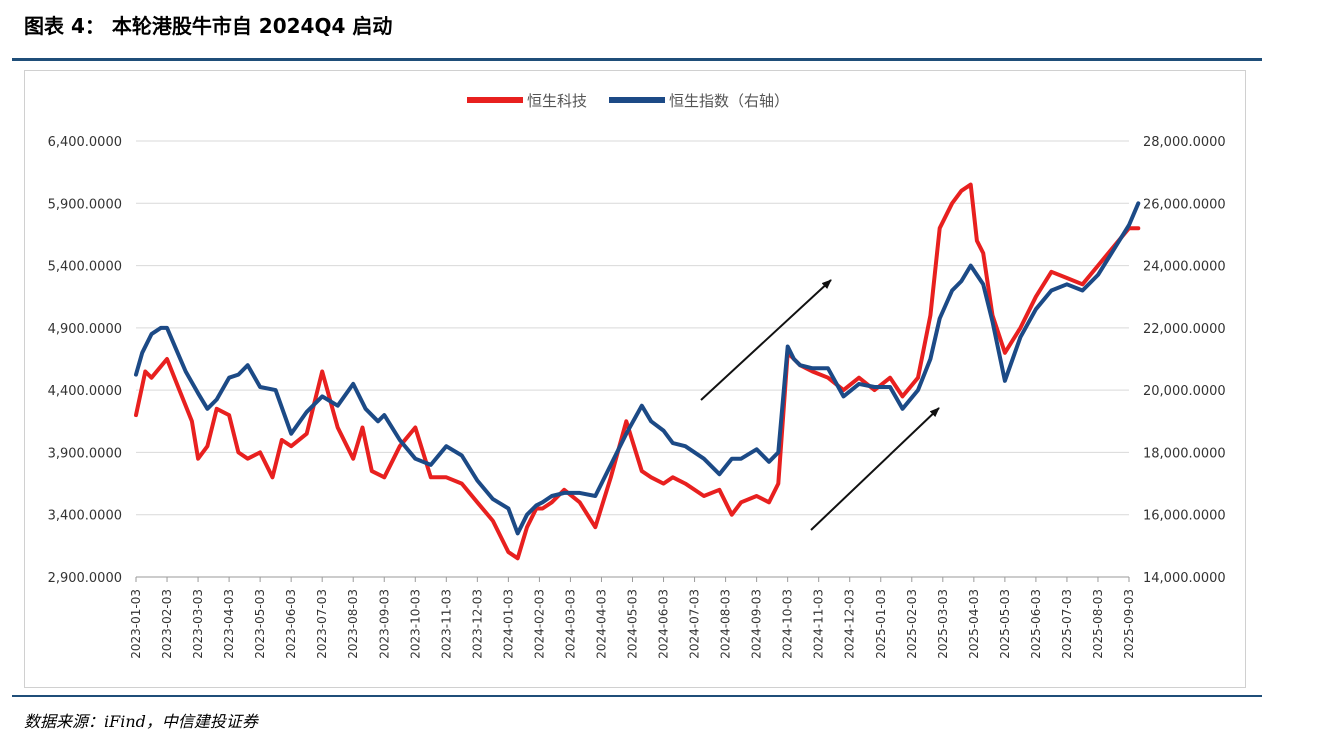  I want to click on y-right-tick-label: 16,000.0000, so click(1184, 516).